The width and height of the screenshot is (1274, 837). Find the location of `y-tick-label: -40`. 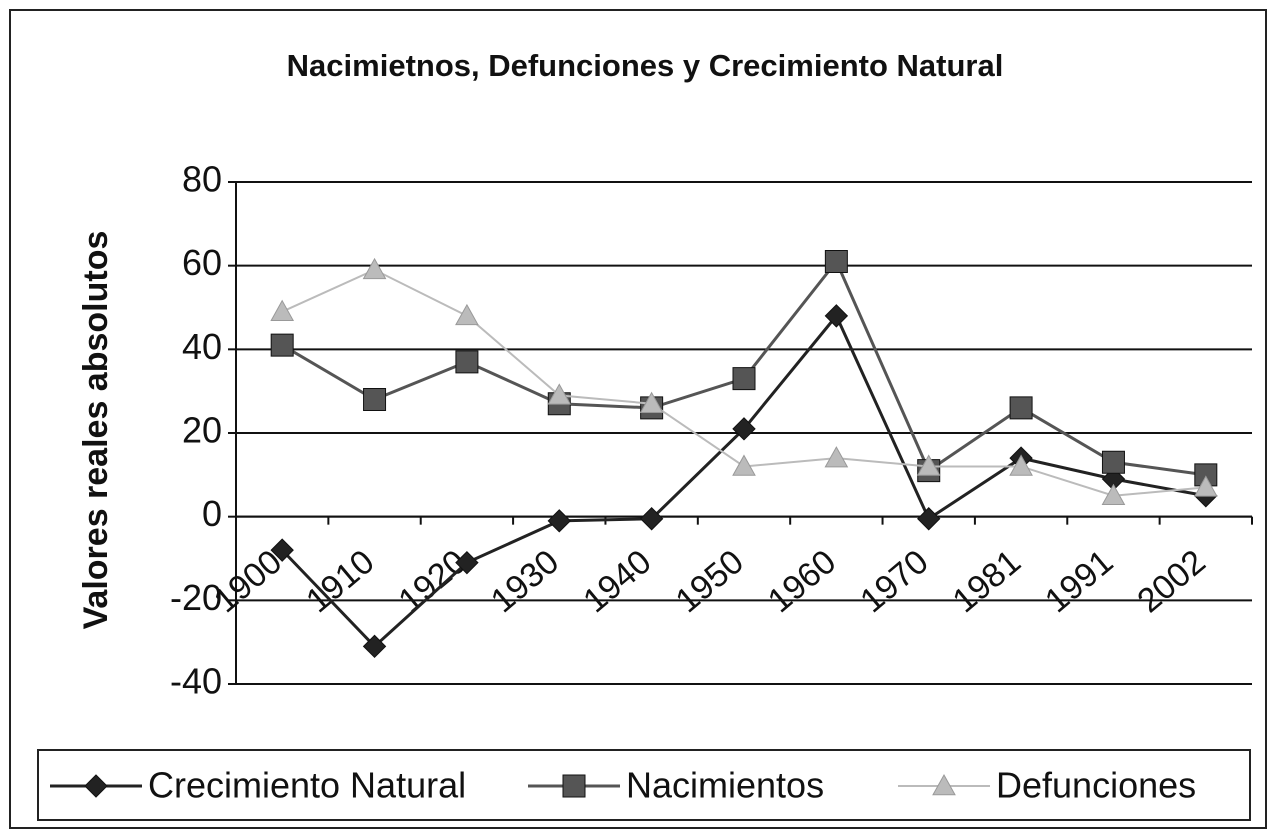

y-tick-label: -40 is located at coordinates (196, 681).